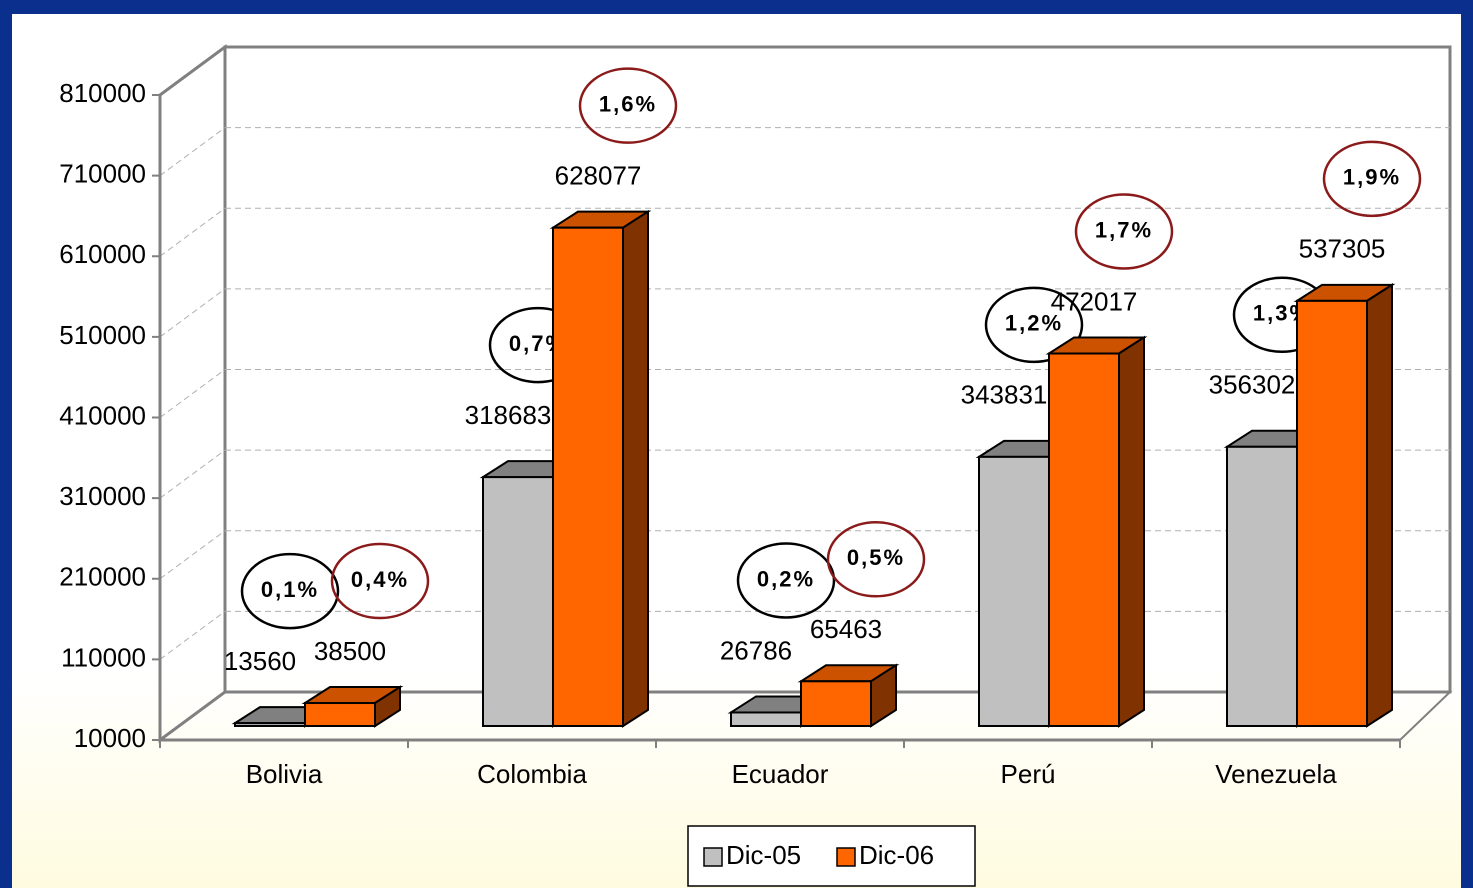 The height and width of the screenshot is (888, 1473). What do you see at coordinates (1004, 395) in the screenshot?
I see `value-label: 343831` at bounding box center [1004, 395].